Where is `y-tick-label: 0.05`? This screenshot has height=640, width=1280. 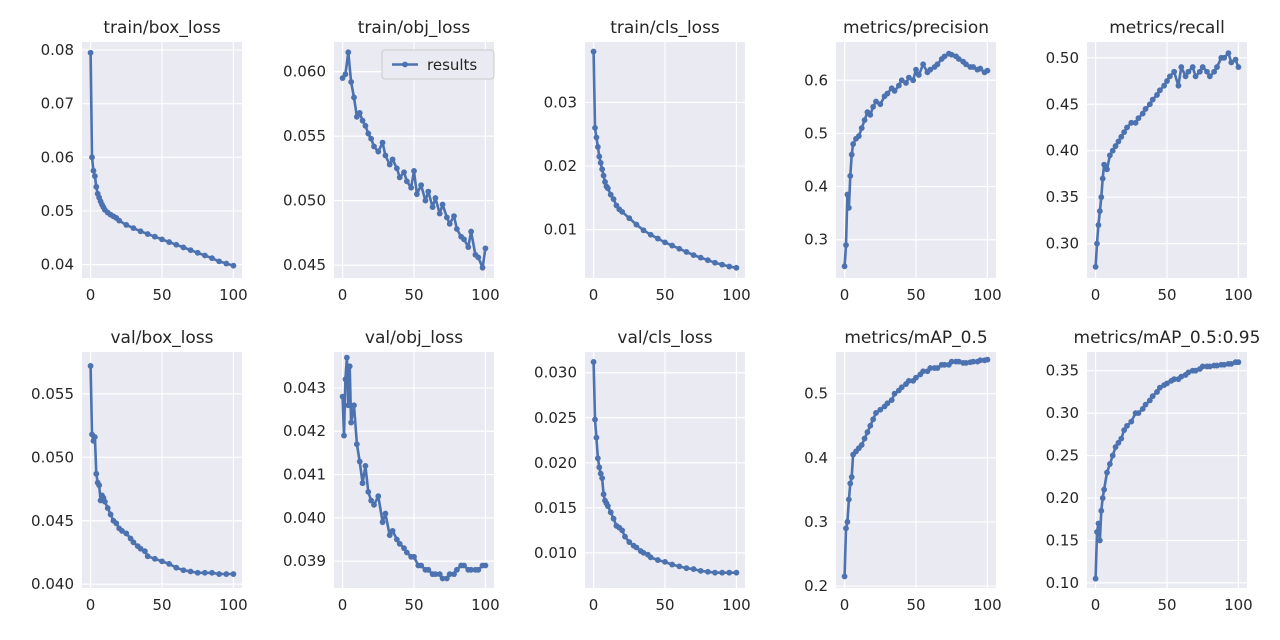 y-tick-label: 0.05 is located at coordinates (57, 211).